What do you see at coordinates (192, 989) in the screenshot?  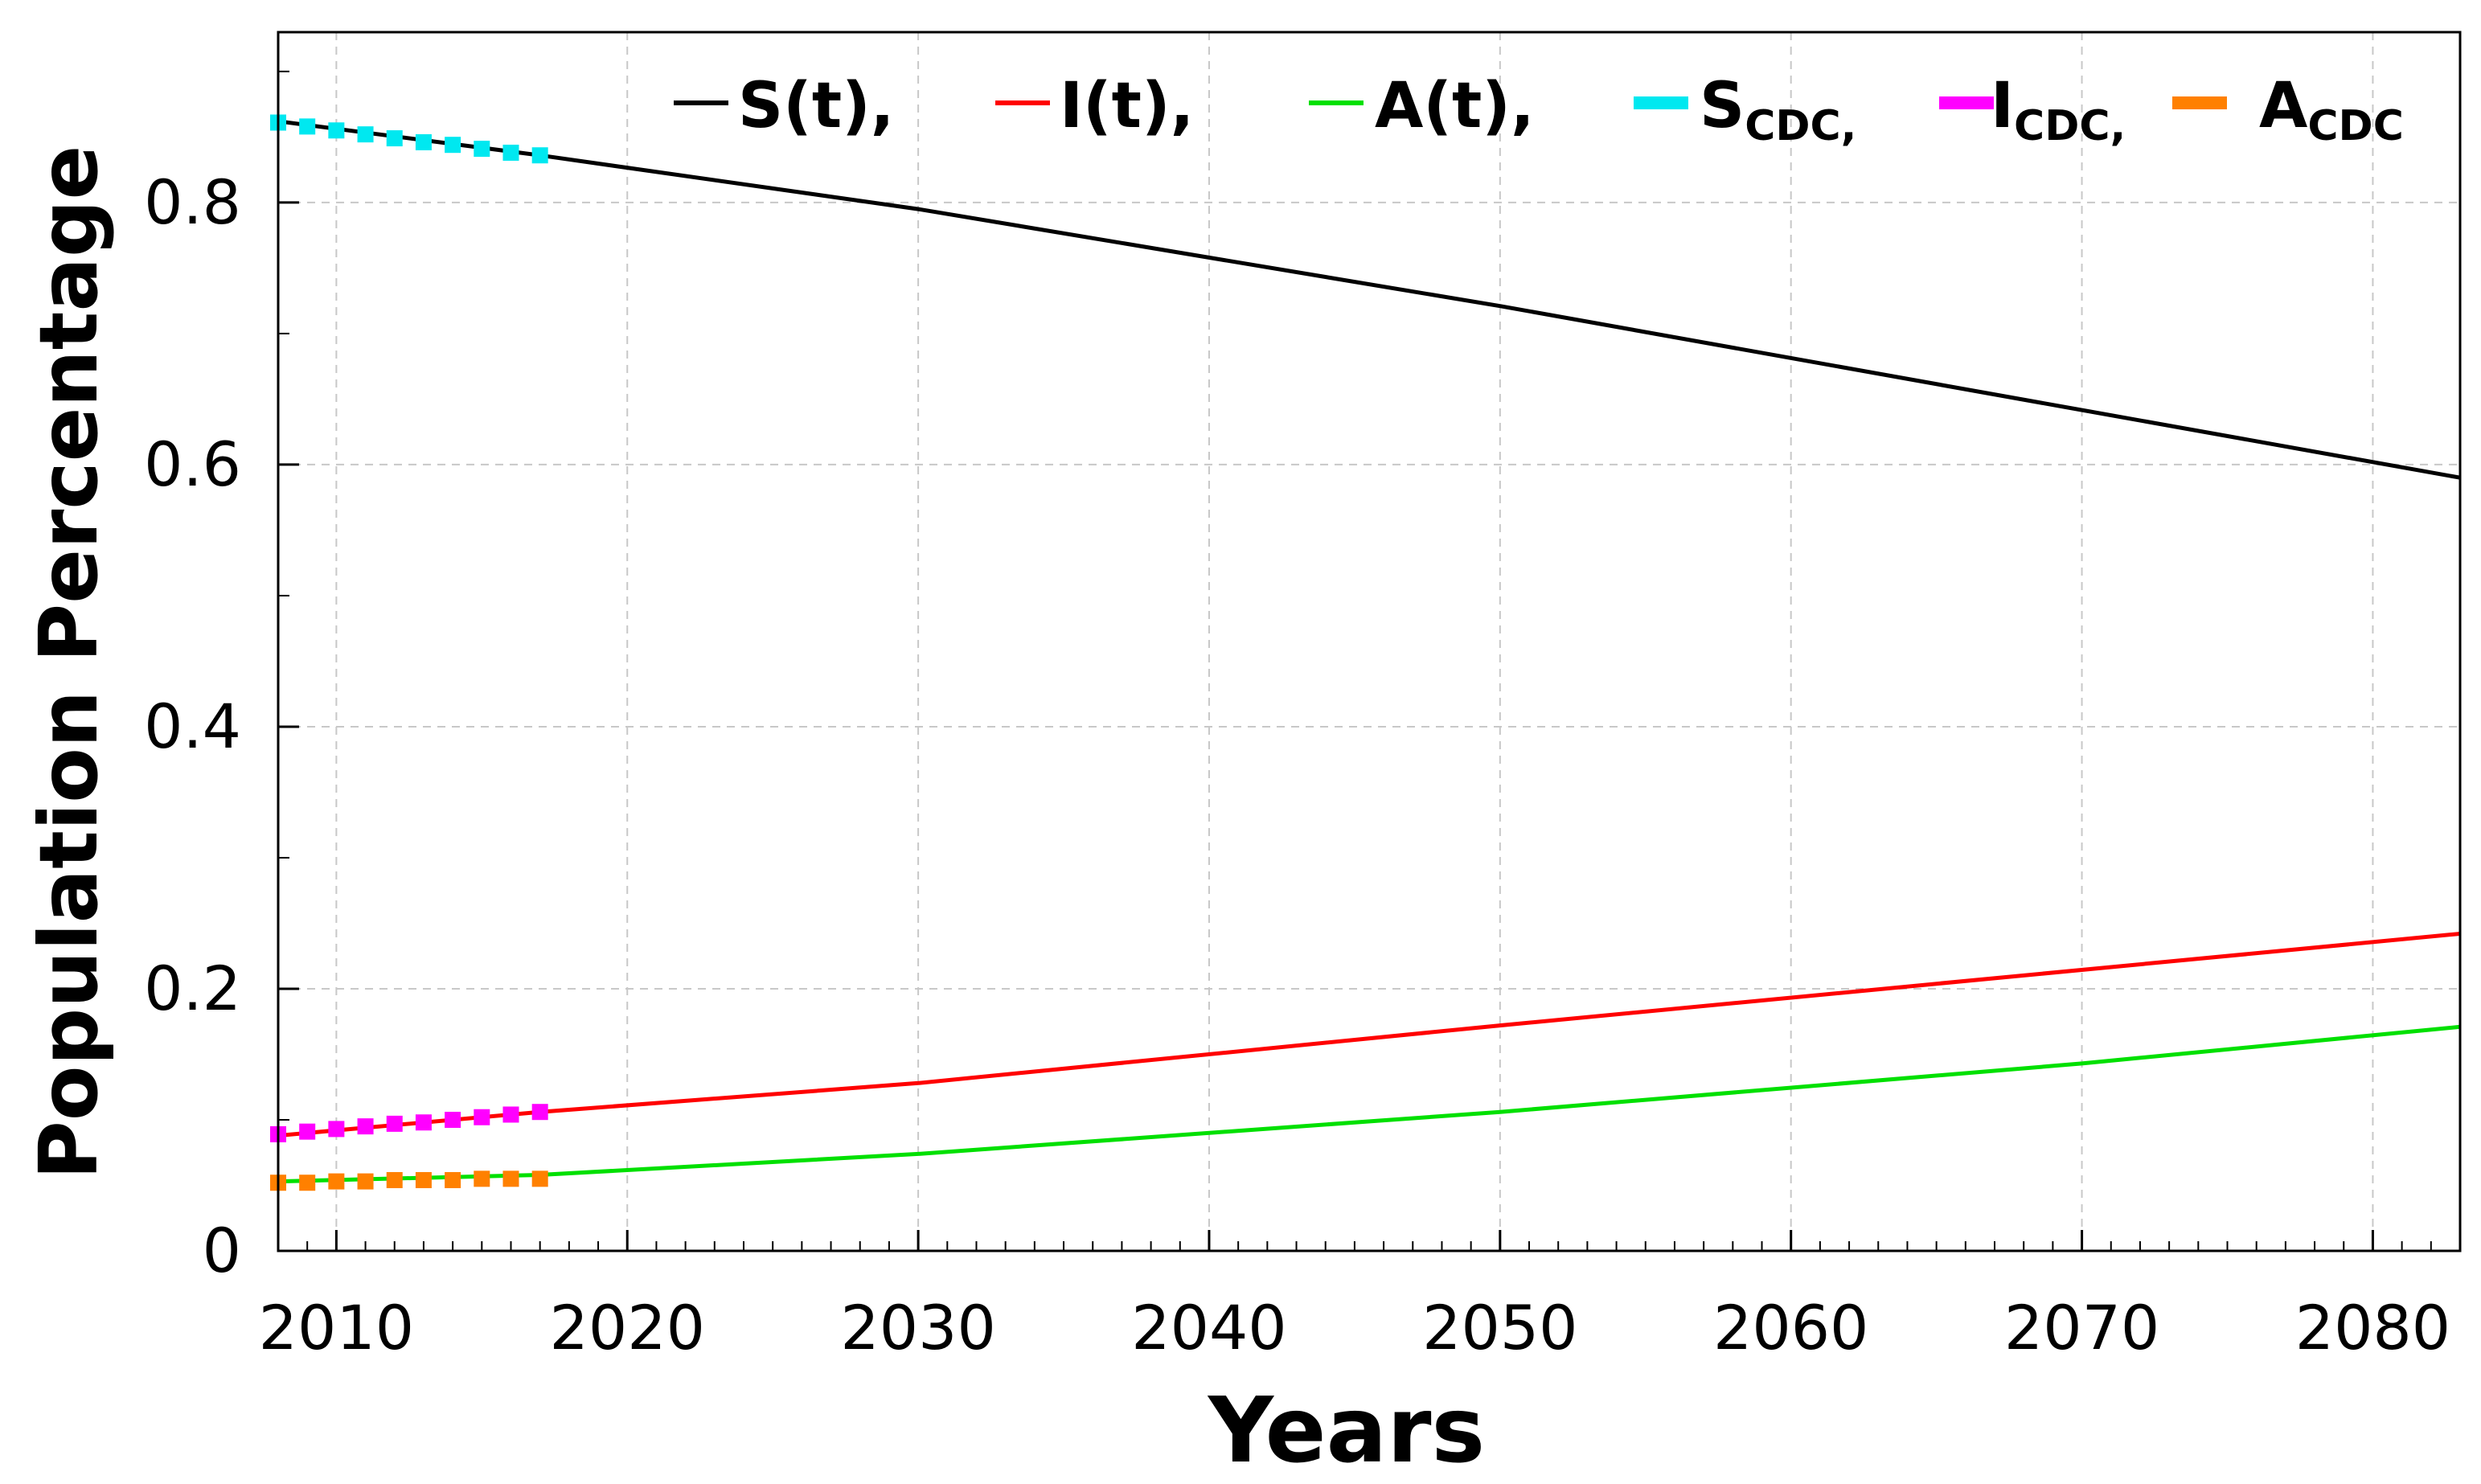 I see `y-tick-label: 0.2` at bounding box center [192, 989].